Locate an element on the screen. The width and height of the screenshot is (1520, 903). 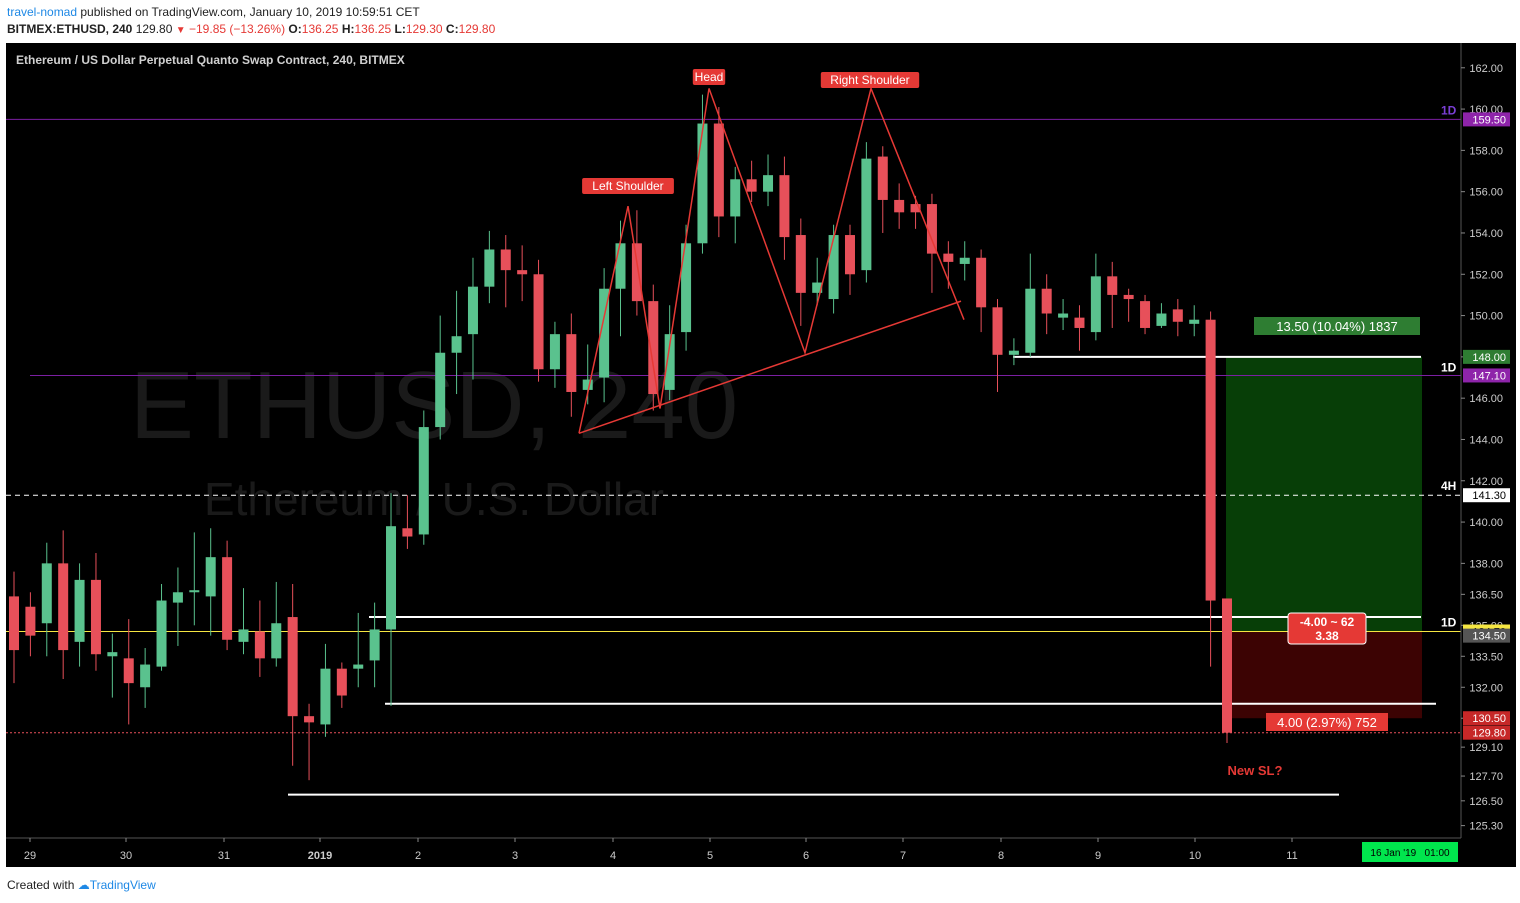
down-triangle-icon: ▼ is located at coordinates (180, 30).